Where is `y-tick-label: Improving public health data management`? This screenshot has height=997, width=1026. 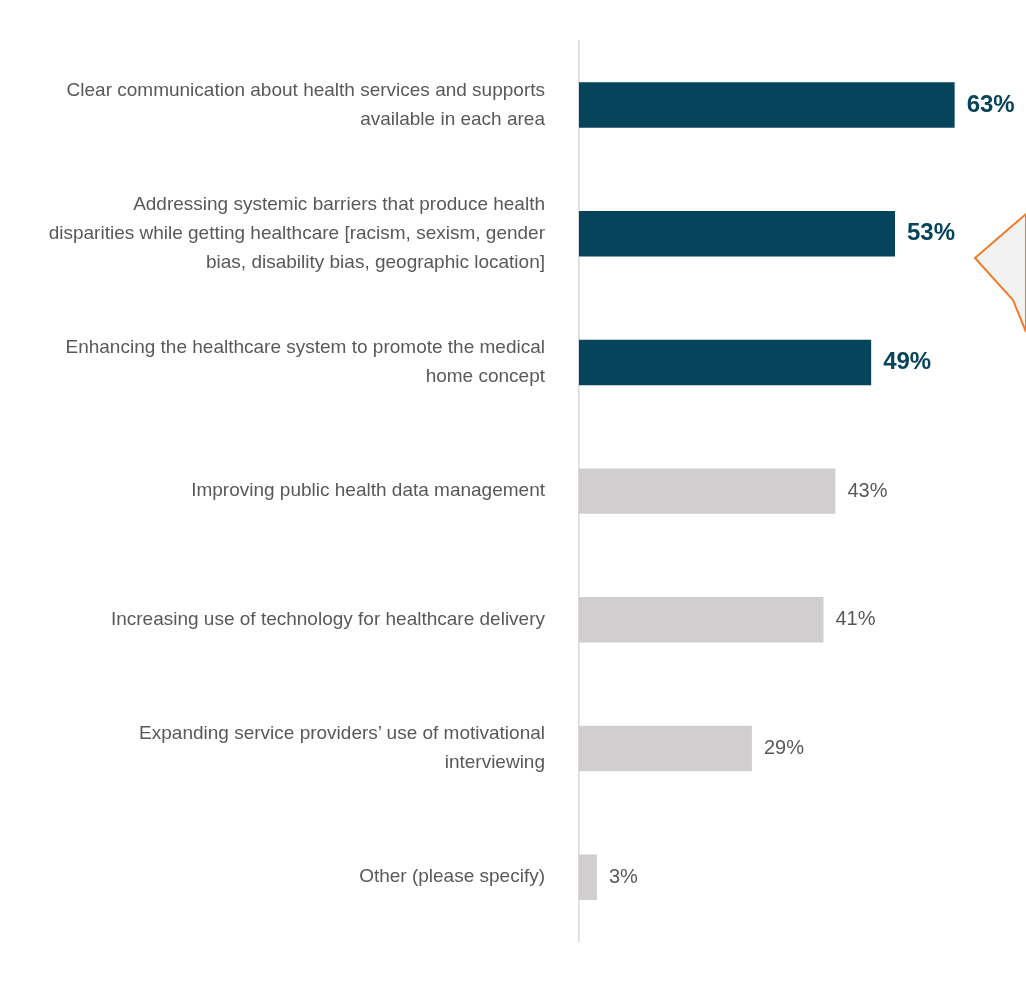
y-tick-label: Improving public health data management is located at coordinates (368, 490).